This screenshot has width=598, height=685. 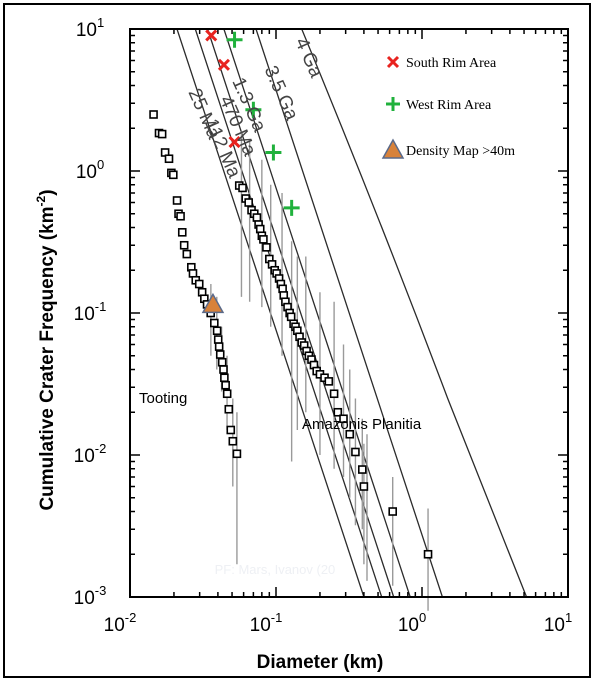 I want to click on y-tick-label-1: 10⁻², so click(x=90, y=454).